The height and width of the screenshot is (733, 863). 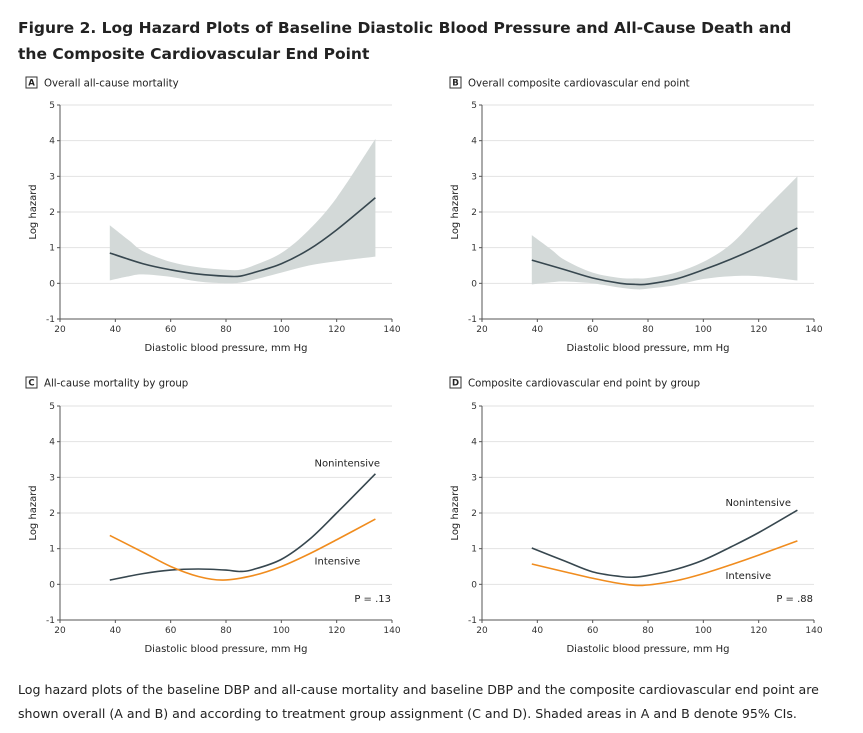 I want to click on panel-letter: D, so click(x=455, y=384).